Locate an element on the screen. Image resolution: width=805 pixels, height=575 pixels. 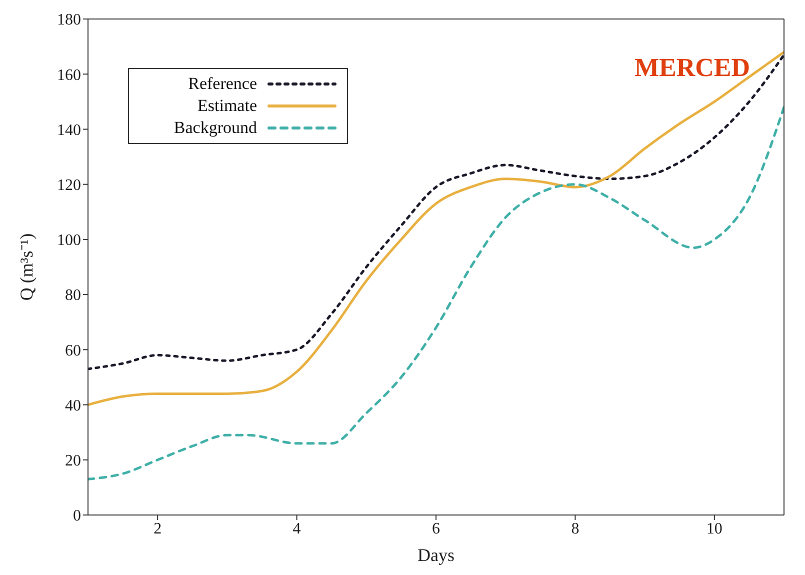
y-tick-label: 20 is located at coordinates (73, 461).